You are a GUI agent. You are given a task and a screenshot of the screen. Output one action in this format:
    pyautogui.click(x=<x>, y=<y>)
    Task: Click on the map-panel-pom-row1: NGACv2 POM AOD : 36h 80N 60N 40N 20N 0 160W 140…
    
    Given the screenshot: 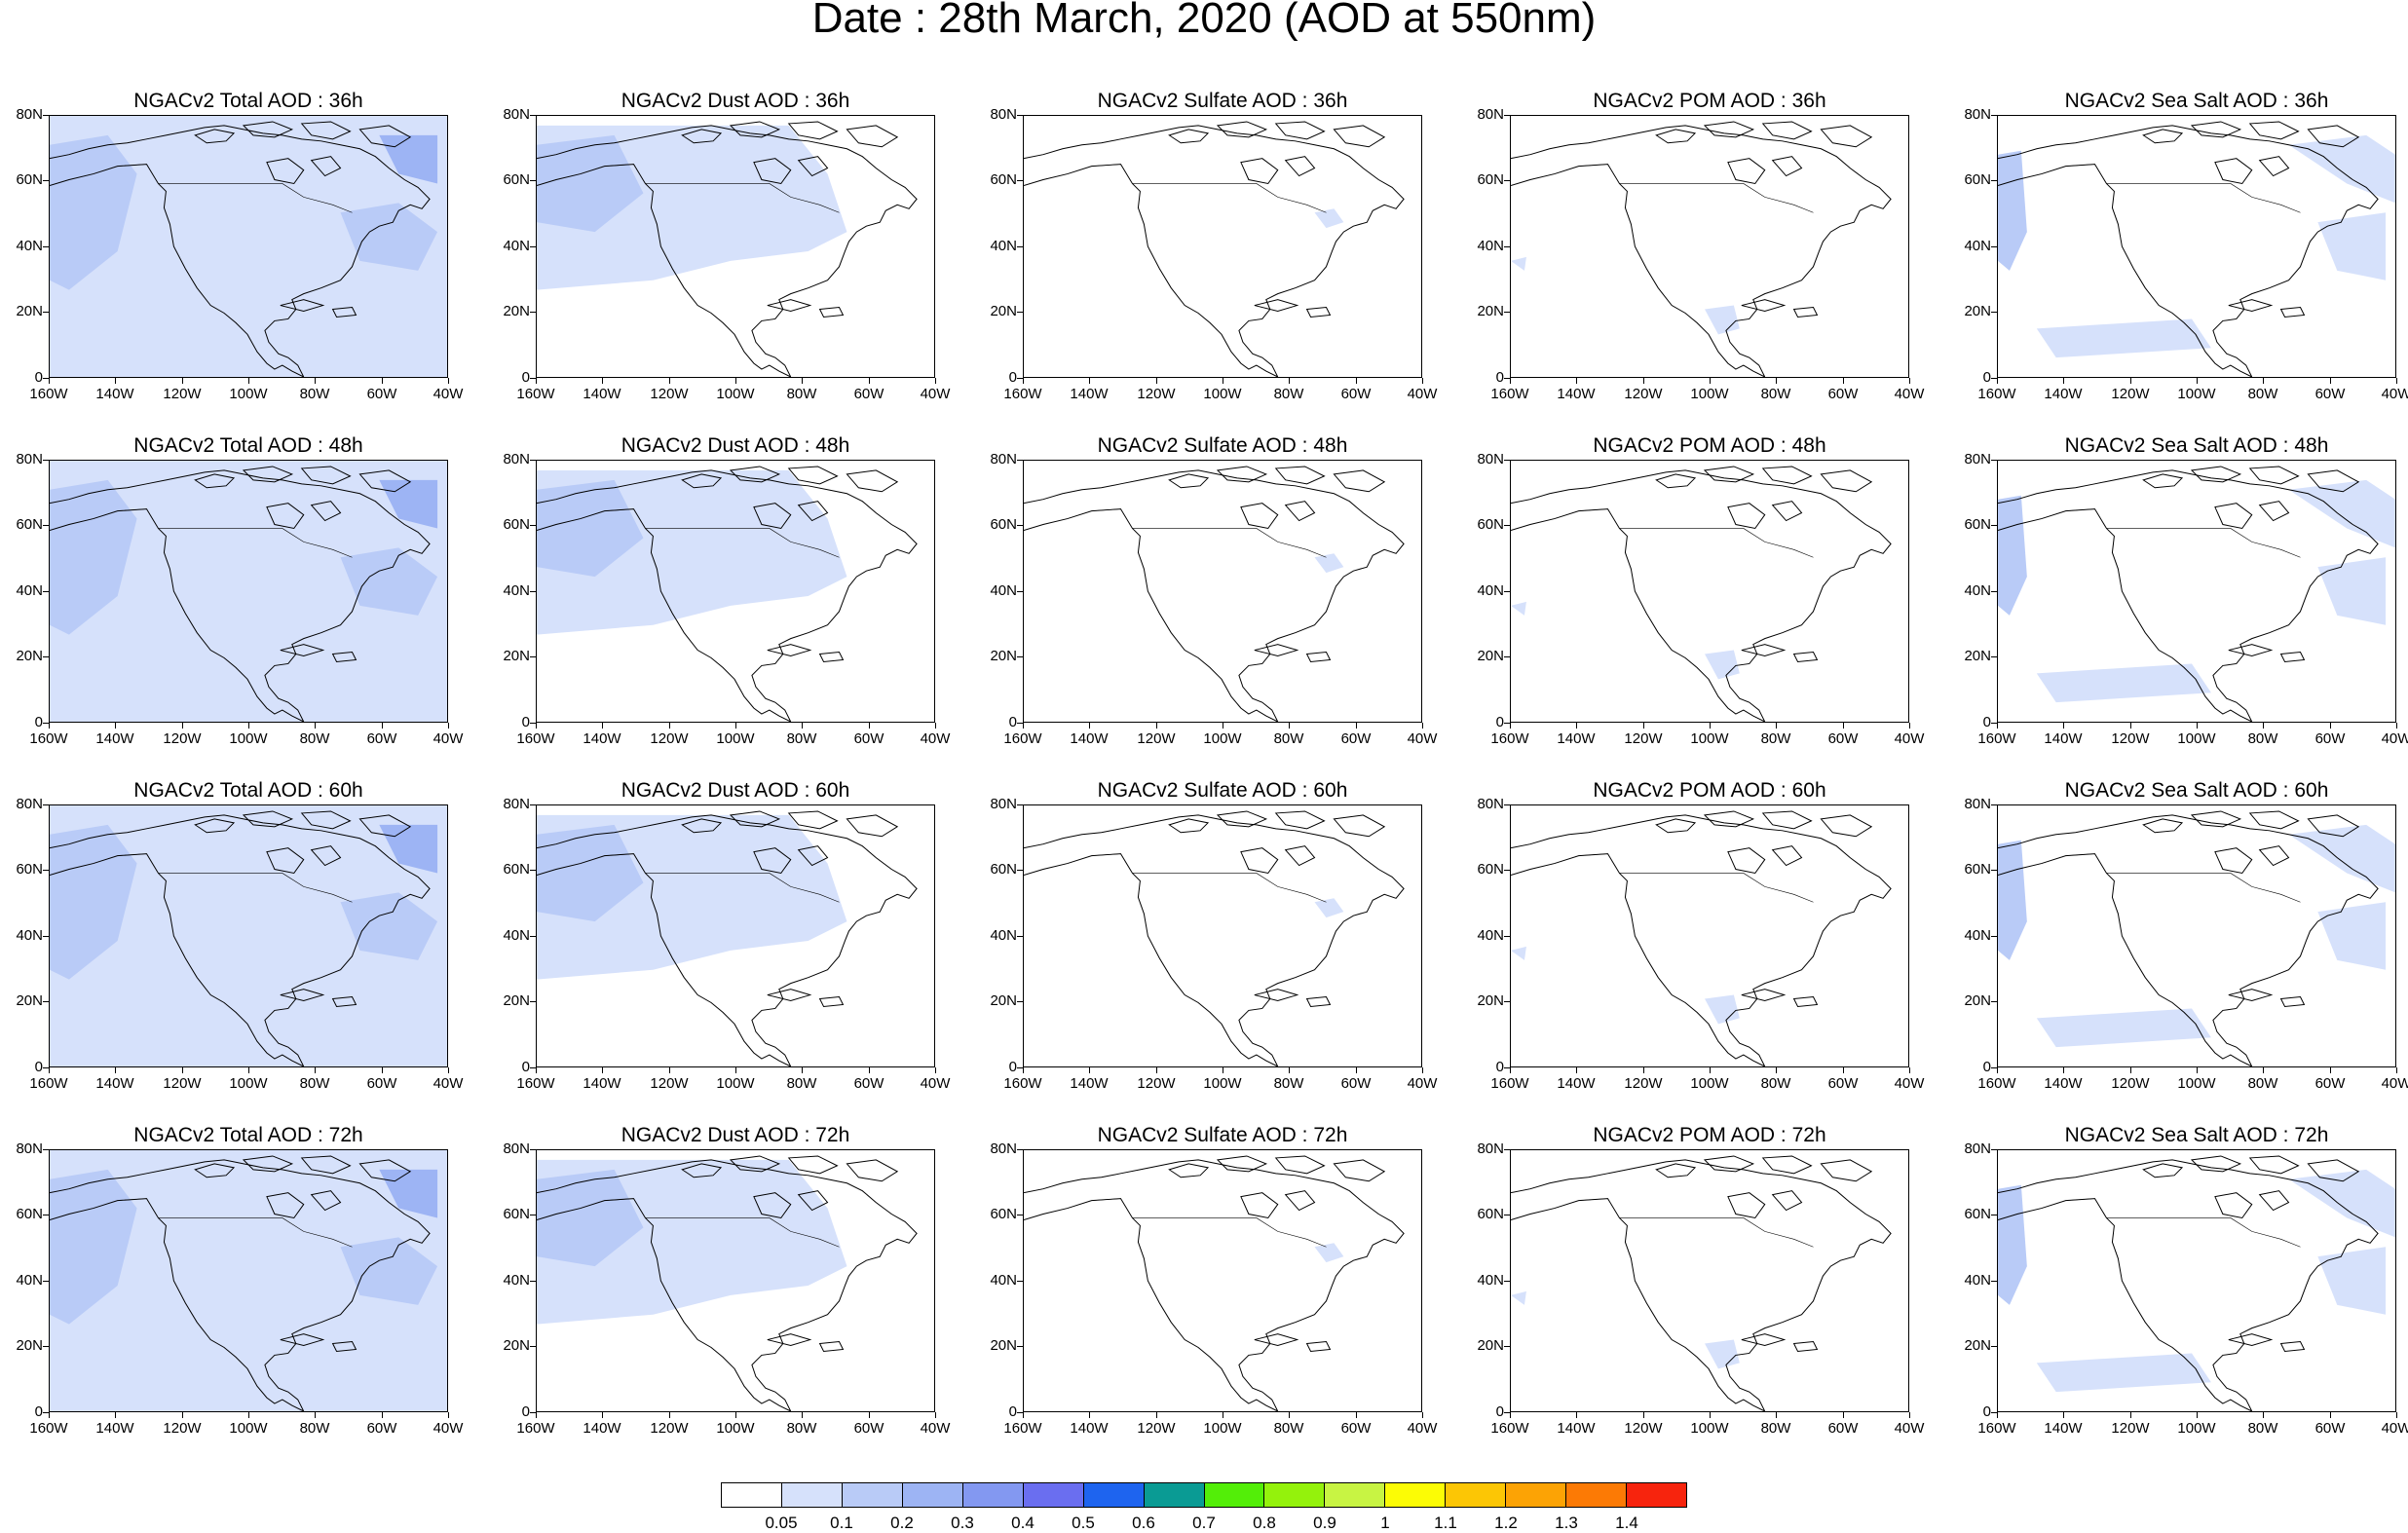 What is the action you would take?
    pyautogui.click(x=1704, y=261)
    